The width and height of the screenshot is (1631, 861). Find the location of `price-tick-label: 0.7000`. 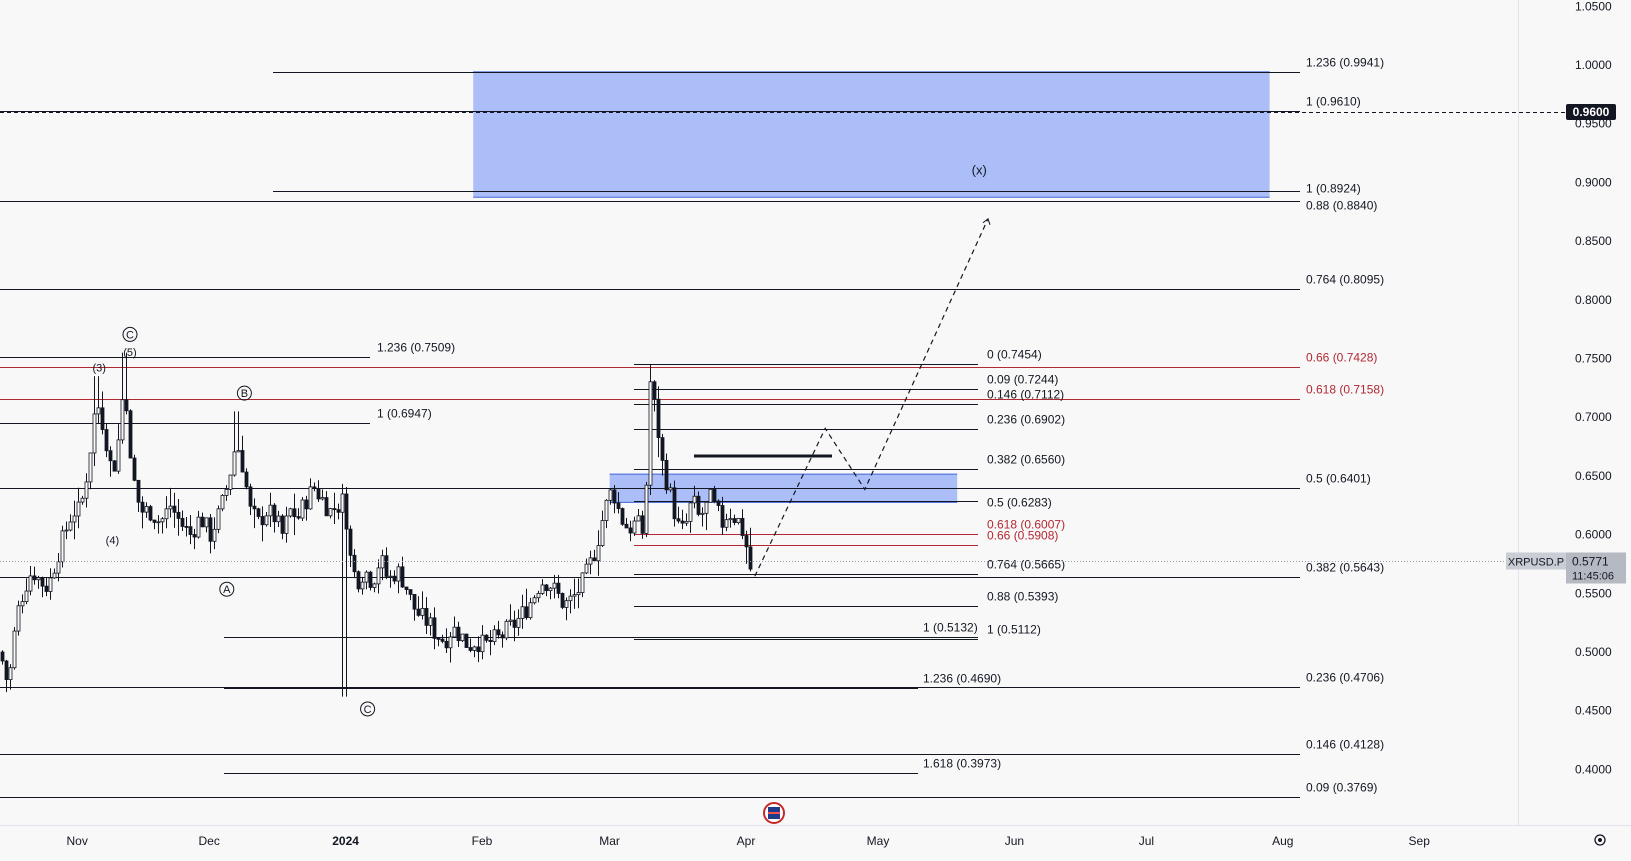

price-tick-label: 0.7000 is located at coordinates (1593, 417).